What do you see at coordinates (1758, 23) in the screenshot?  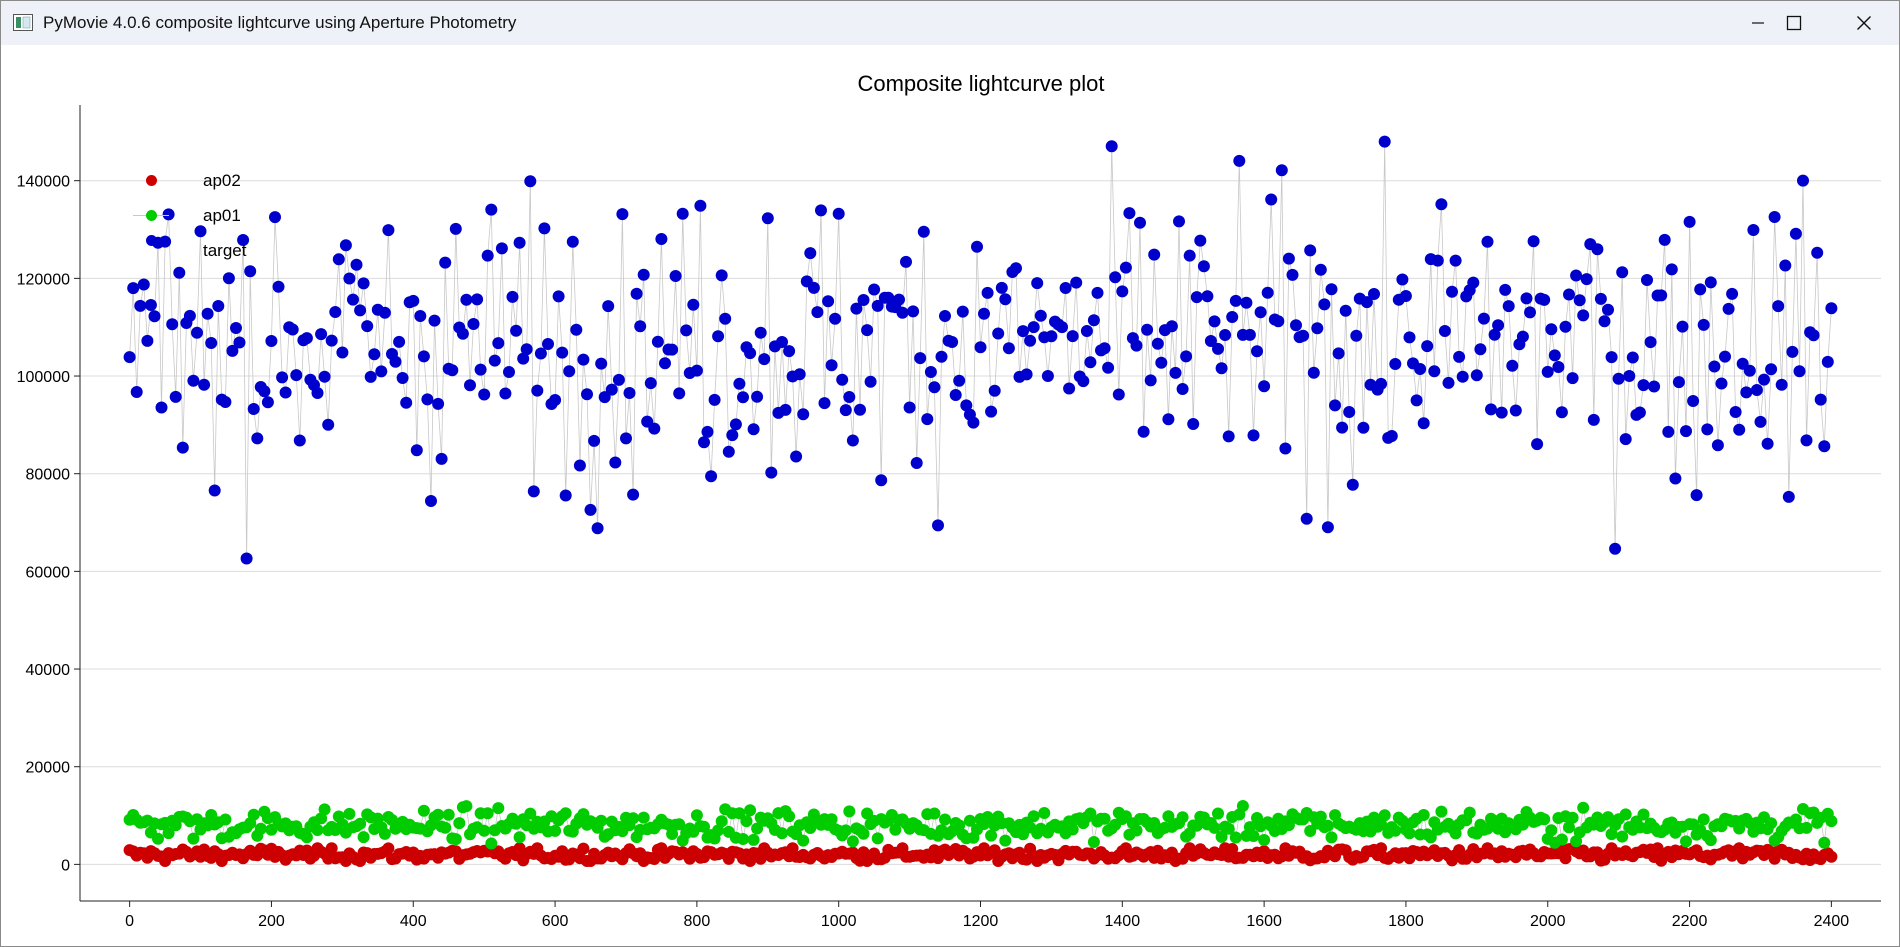 I see `minimize-button` at bounding box center [1758, 23].